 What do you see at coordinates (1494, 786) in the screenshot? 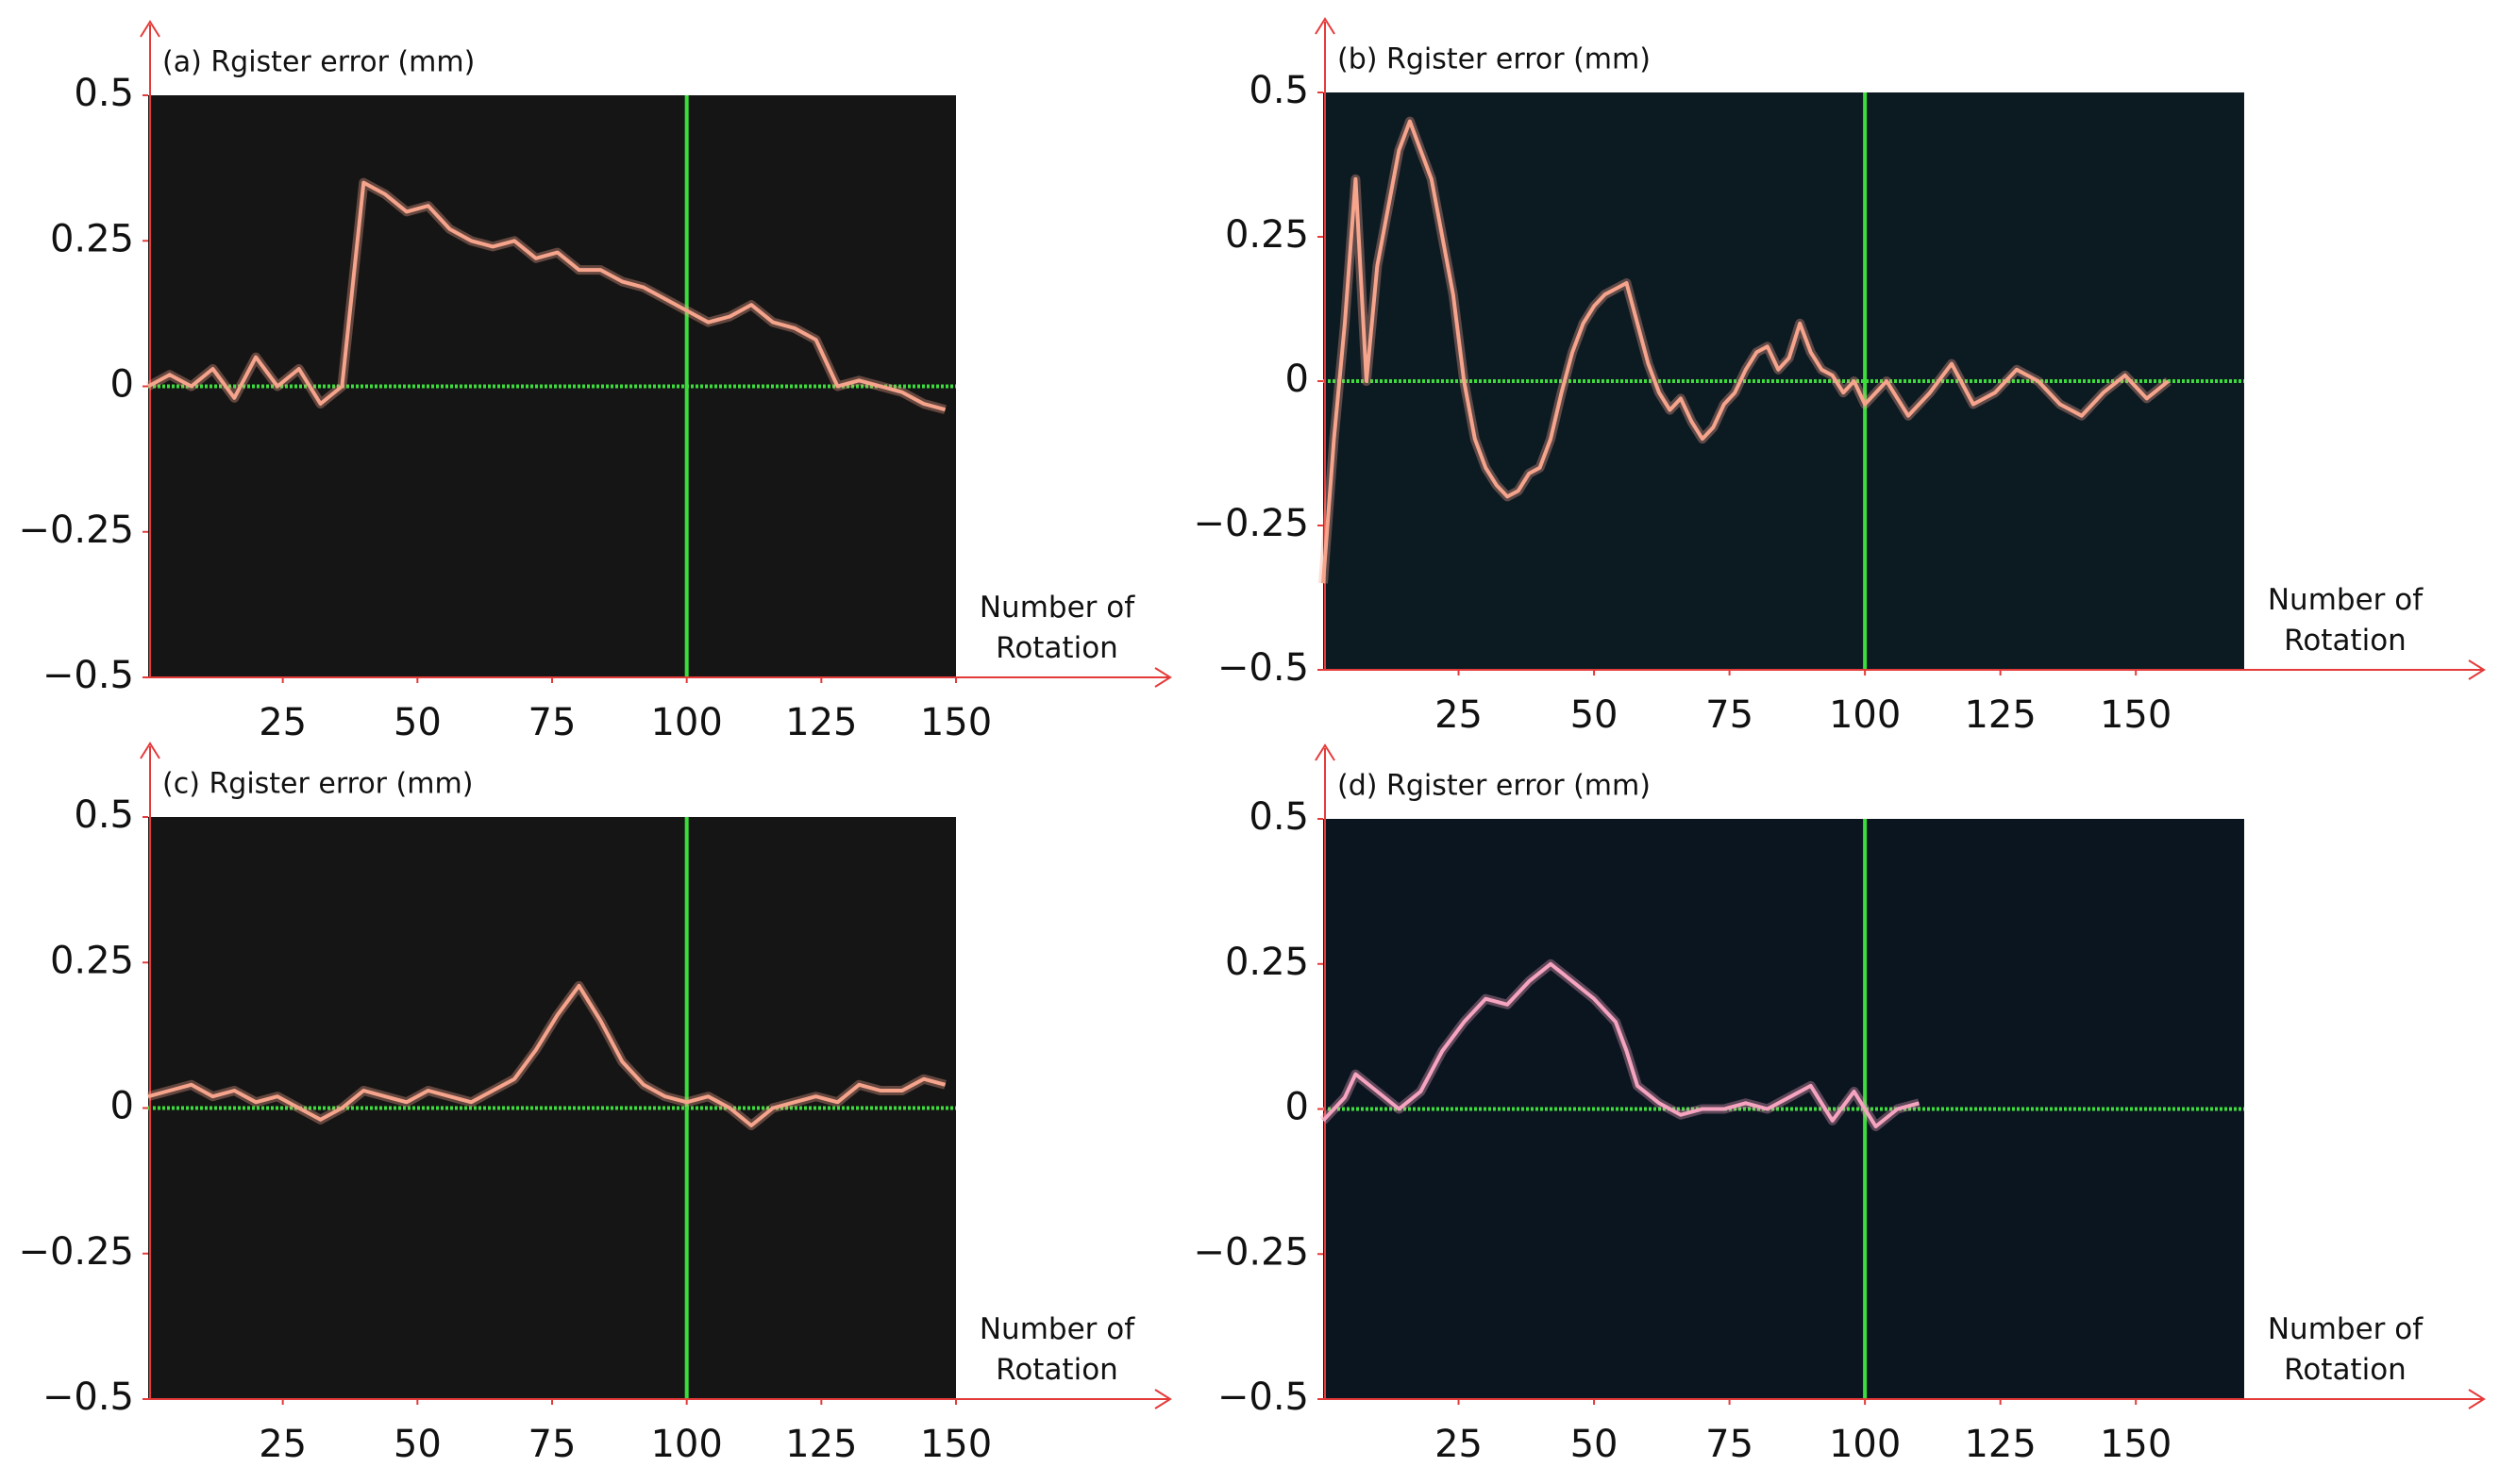
I see `chart-title: (d) Rgister error (mm)` at bounding box center [1494, 786].